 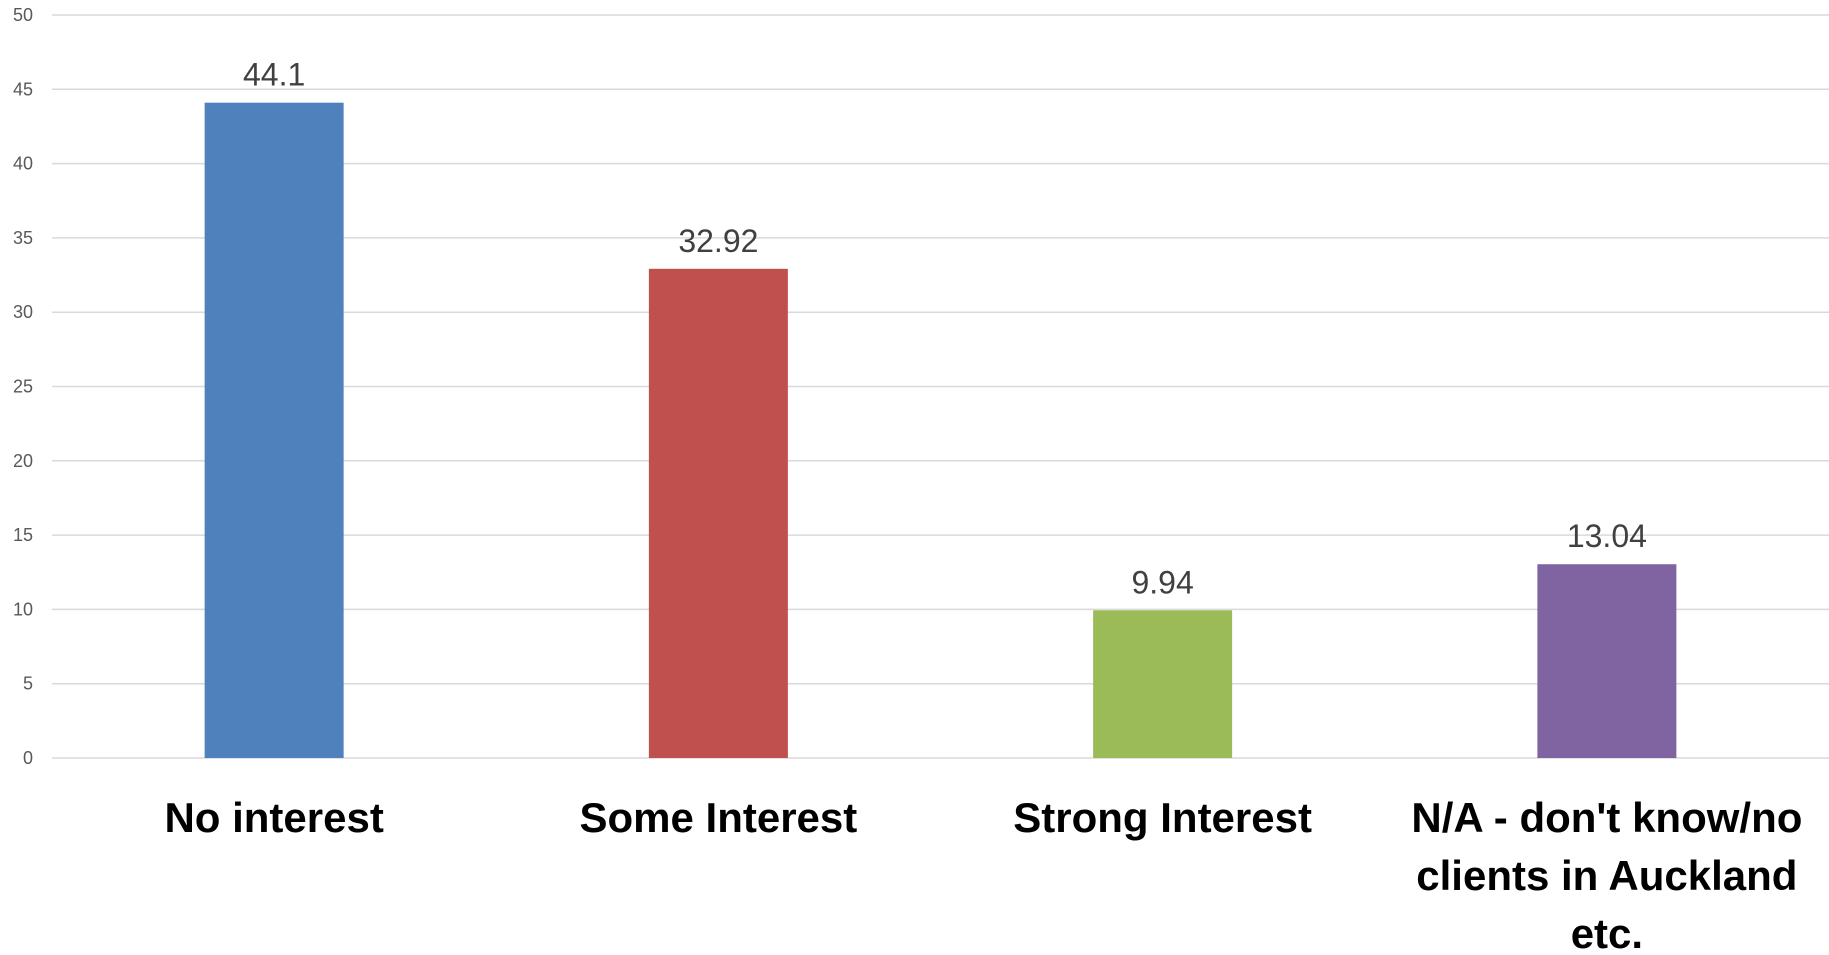 I want to click on y-tick-label: 25, so click(x=23, y=387).